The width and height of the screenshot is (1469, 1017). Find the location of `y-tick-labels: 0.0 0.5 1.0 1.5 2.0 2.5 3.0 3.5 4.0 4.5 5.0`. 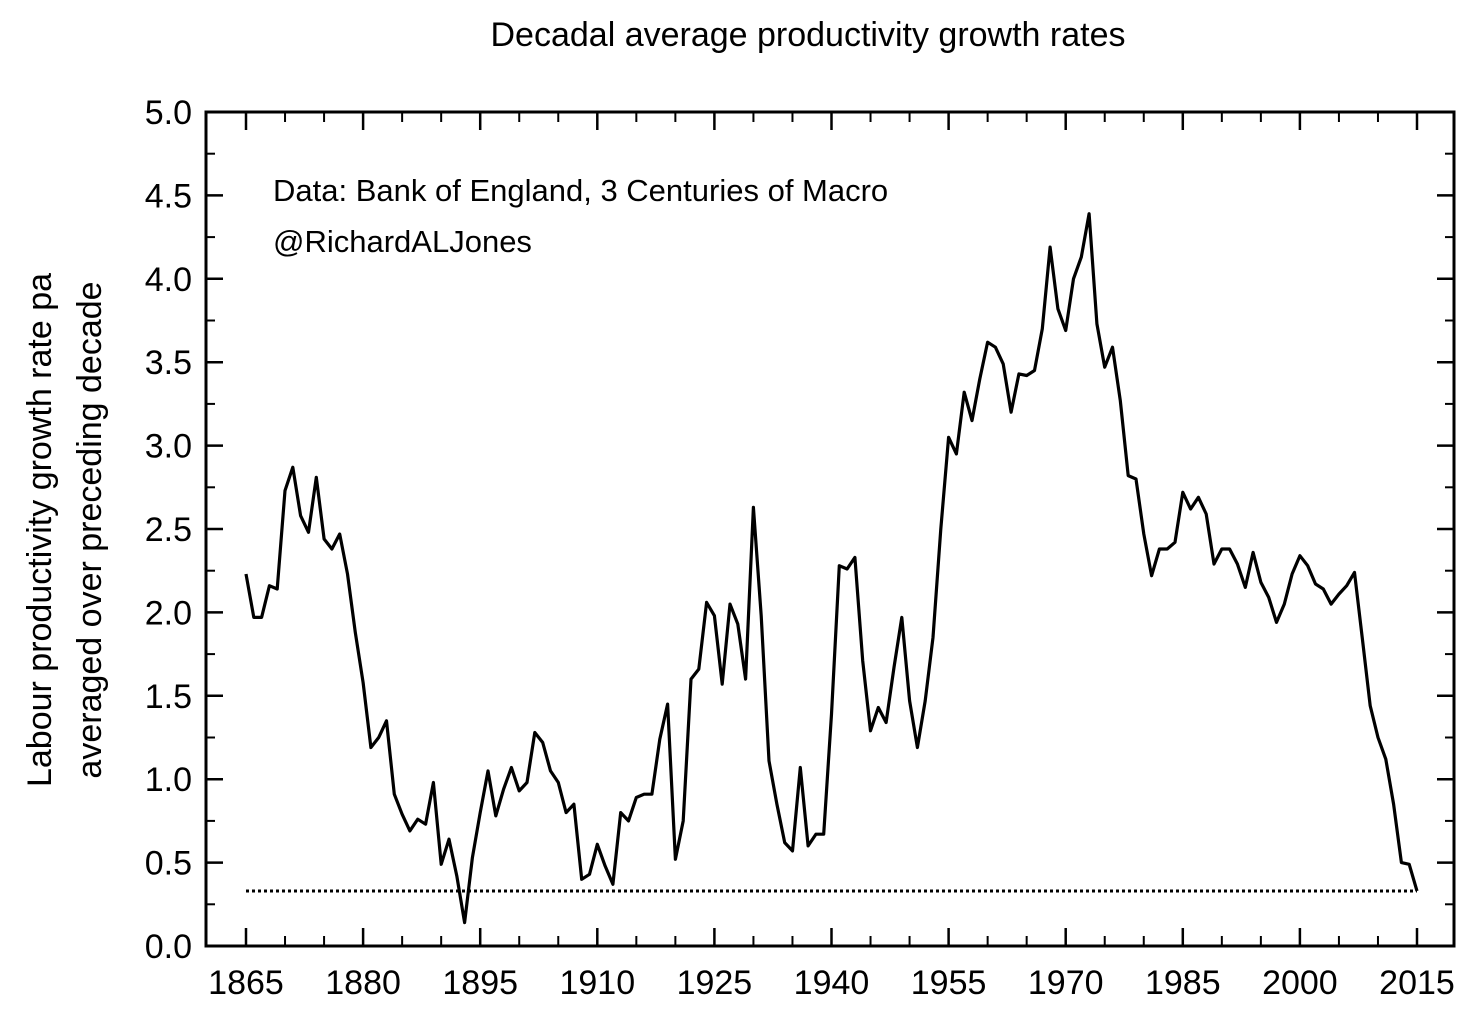

y-tick-labels: 0.0 0.5 1.0 1.5 2.0 2.5 3.0 3.5 4.0 4.5 5.0 is located at coordinates (168, 530).